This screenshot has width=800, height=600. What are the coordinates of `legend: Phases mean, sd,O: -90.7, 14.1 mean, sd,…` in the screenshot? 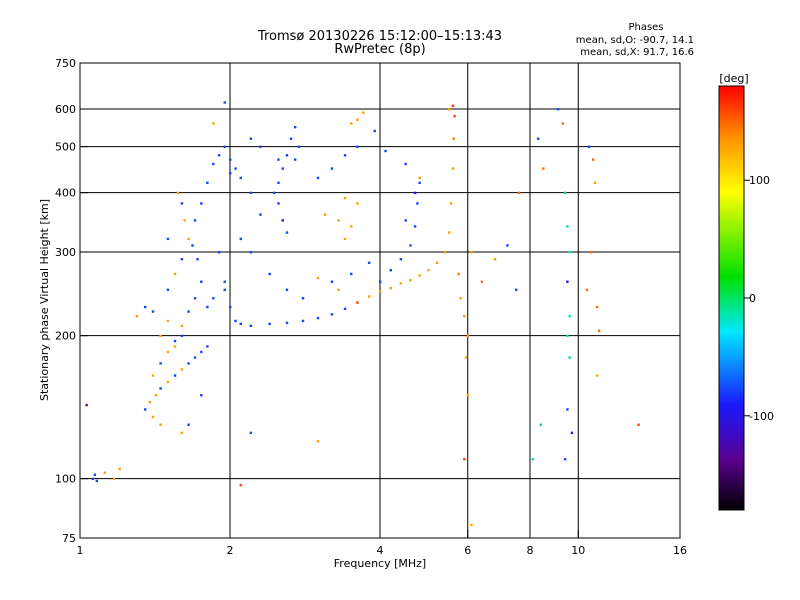 It's located at (635, 40).